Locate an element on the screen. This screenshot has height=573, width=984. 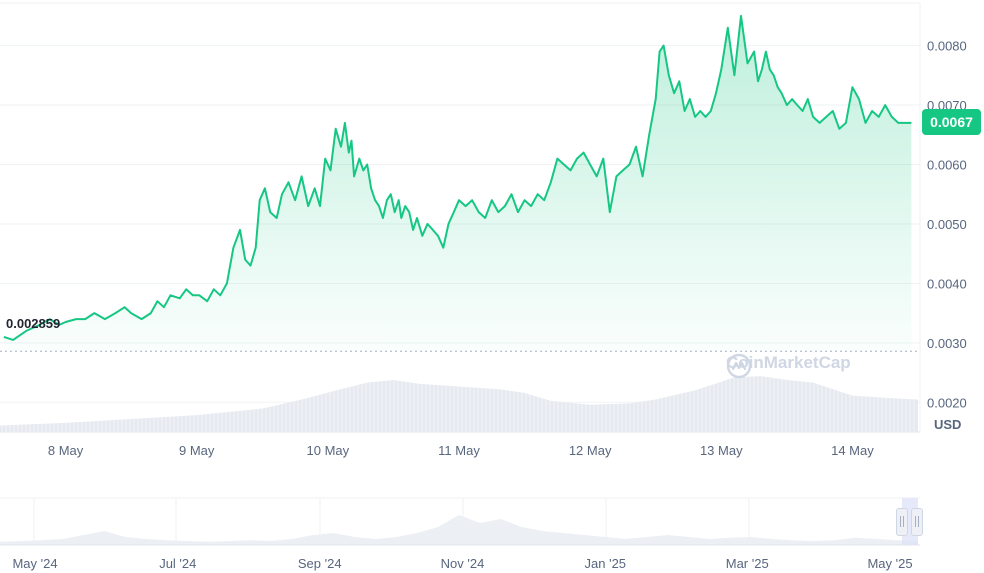
nav-x-label: May '25 is located at coordinates (889, 563).